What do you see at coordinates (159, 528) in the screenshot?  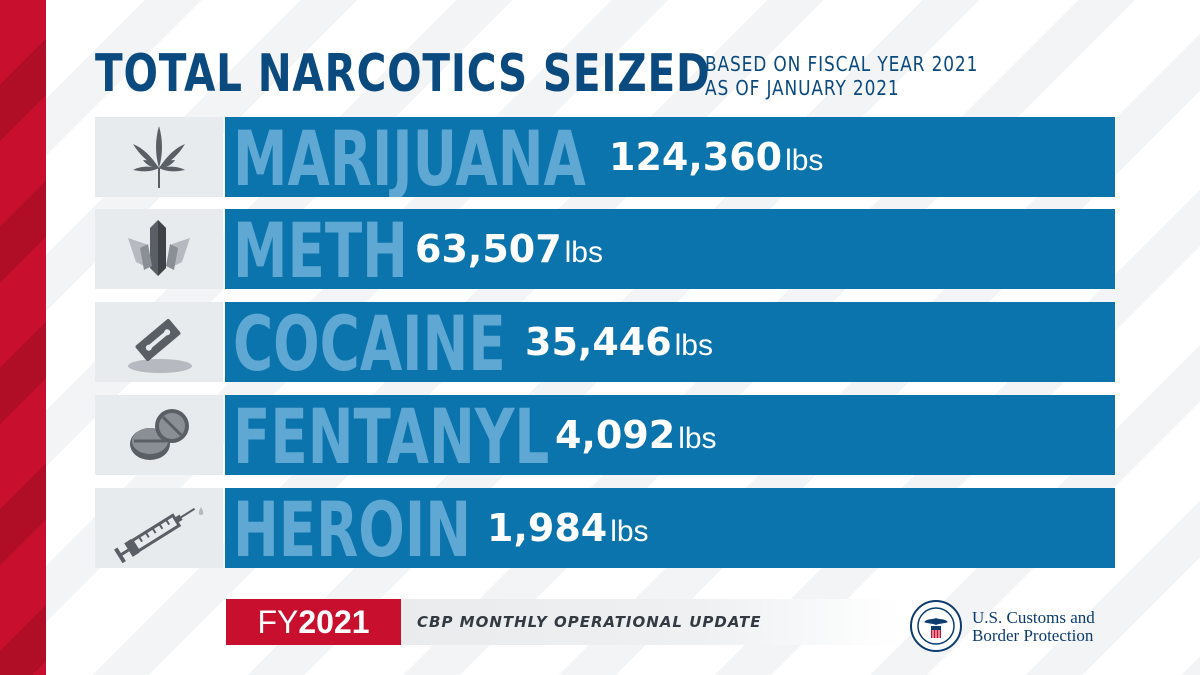 I see `syringe-icon` at bounding box center [159, 528].